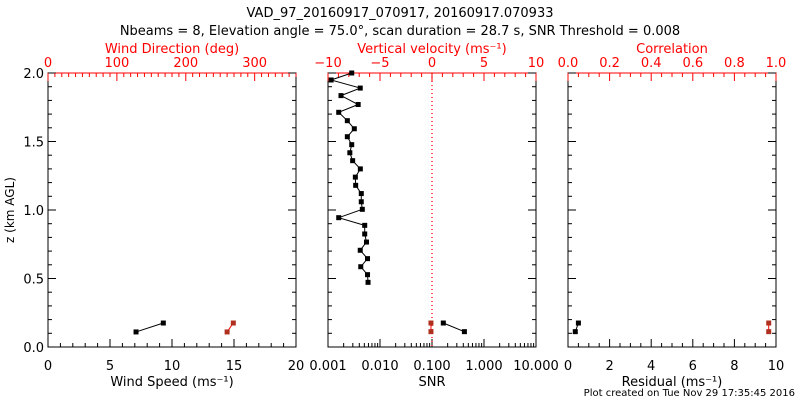  I want to click on top-x-tick-label: 100, so click(116, 63).